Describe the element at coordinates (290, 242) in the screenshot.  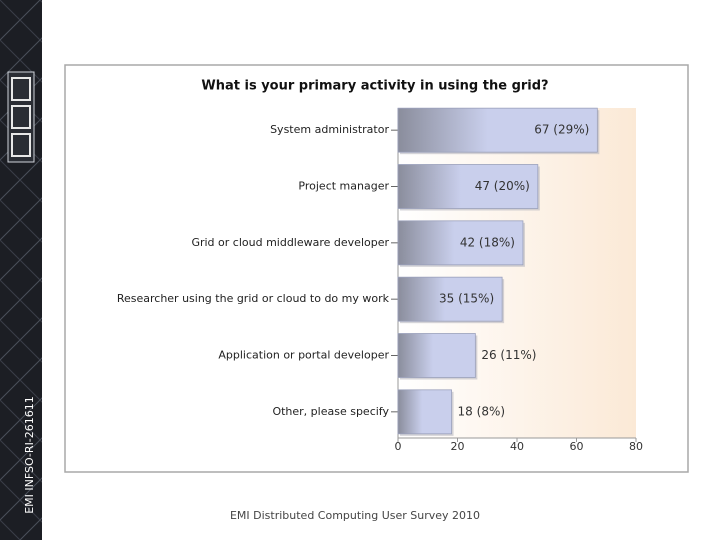
I see `y-tick-label: Grid or cloud middleware developer` at that location.